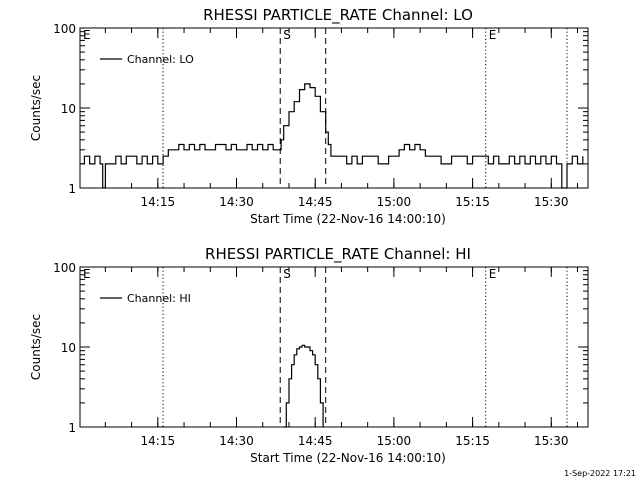 The width and height of the screenshot is (640, 484). What do you see at coordinates (338, 254) in the screenshot?
I see `chart-title: RHESSI PARTICLE_RATE Channel: HI` at bounding box center [338, 254].